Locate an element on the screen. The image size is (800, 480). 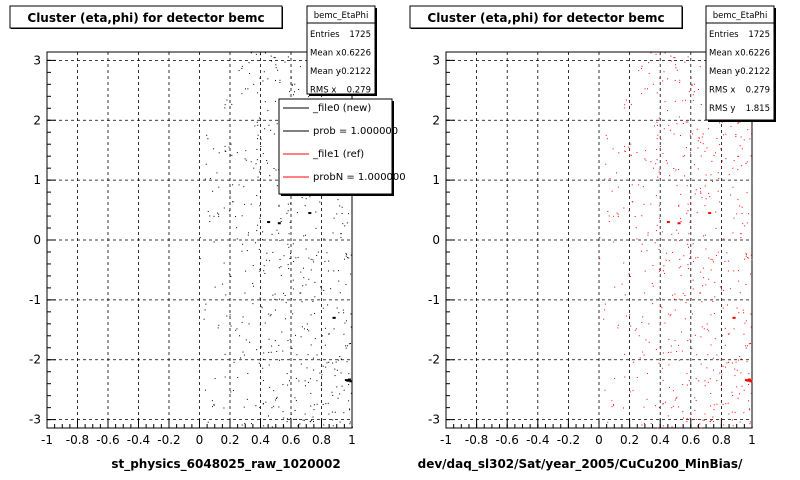
legend-entry-label: _file0 (new) is located at coordinates (341, 108).